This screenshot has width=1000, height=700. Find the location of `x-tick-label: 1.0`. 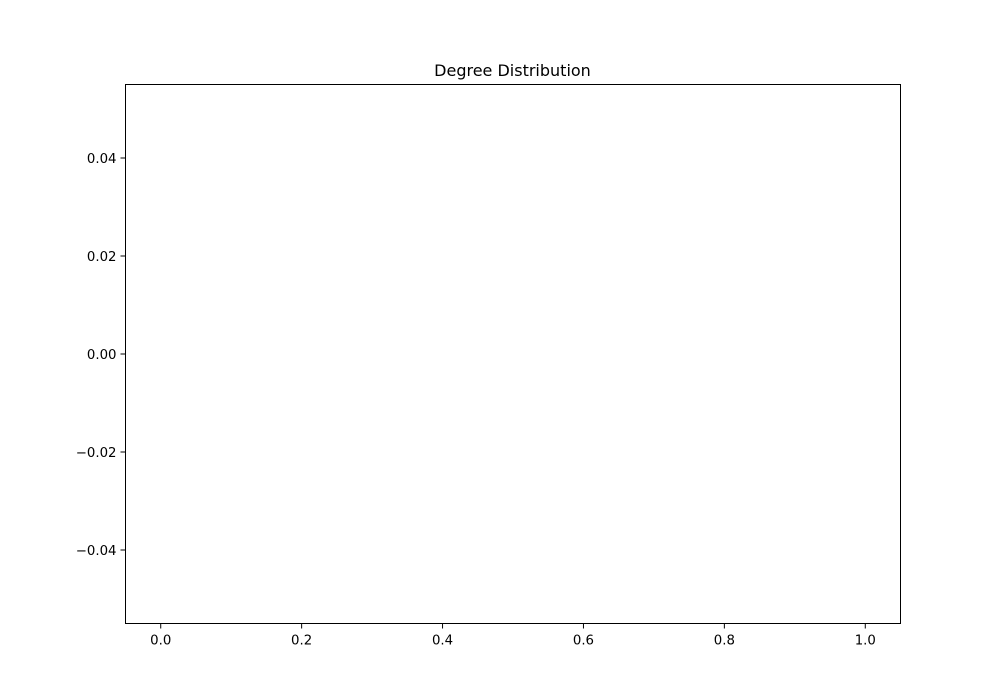

x-tick-label: 1.0 is located at coordinates (865, 641).